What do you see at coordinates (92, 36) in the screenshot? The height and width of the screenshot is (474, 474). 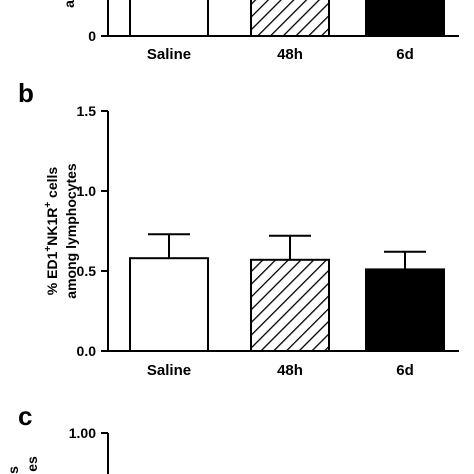 I see `panel-a-y-tick-label: 0` at bounding box center [92, 36].